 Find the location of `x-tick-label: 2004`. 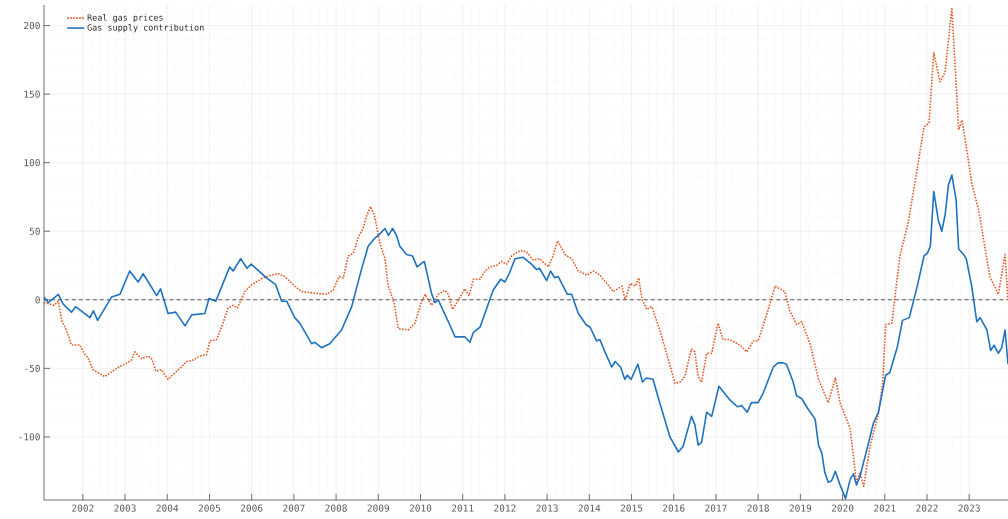

x-tick-label: 2004 is located at coordinates (167, 508).